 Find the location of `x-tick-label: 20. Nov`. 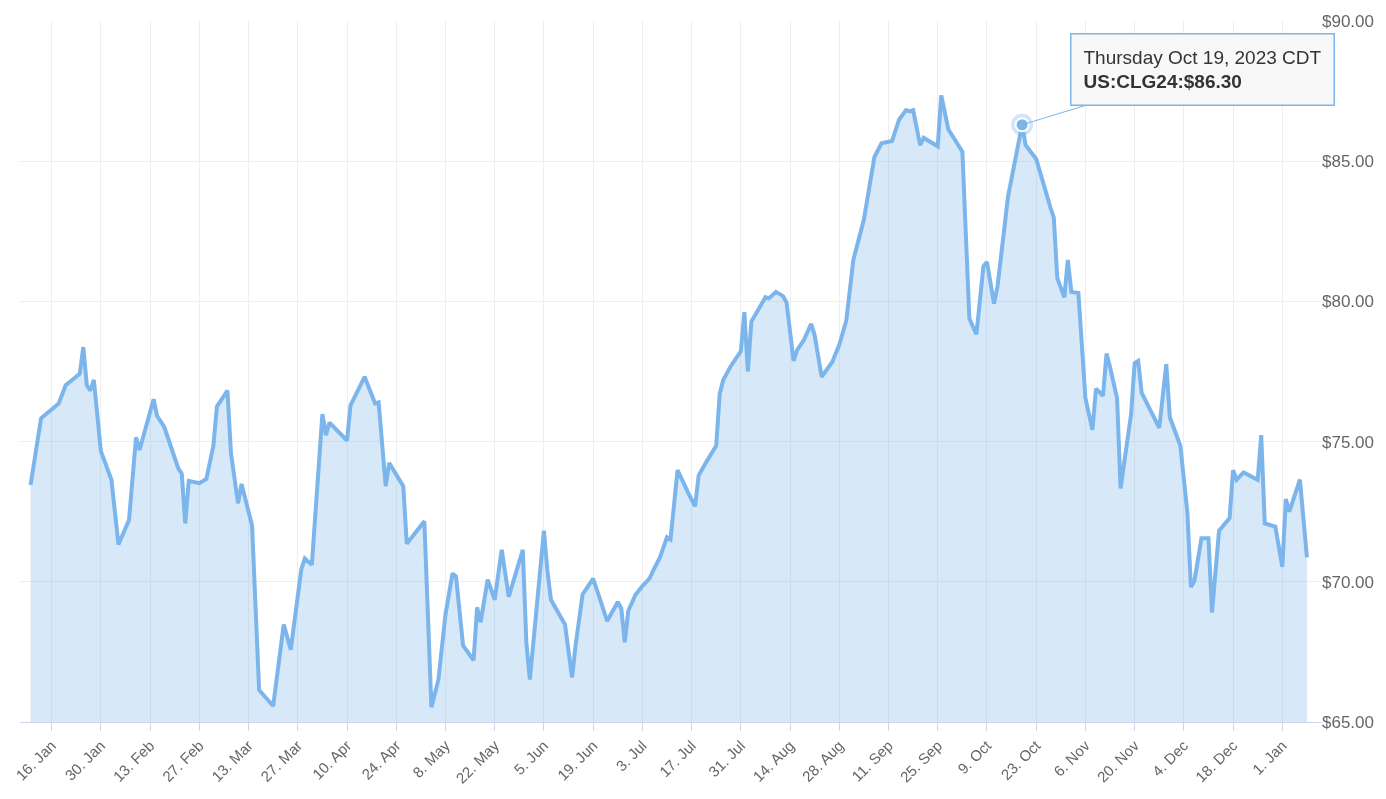

x-tick-label: 20. Nov is located at coordinates (1118, 761).